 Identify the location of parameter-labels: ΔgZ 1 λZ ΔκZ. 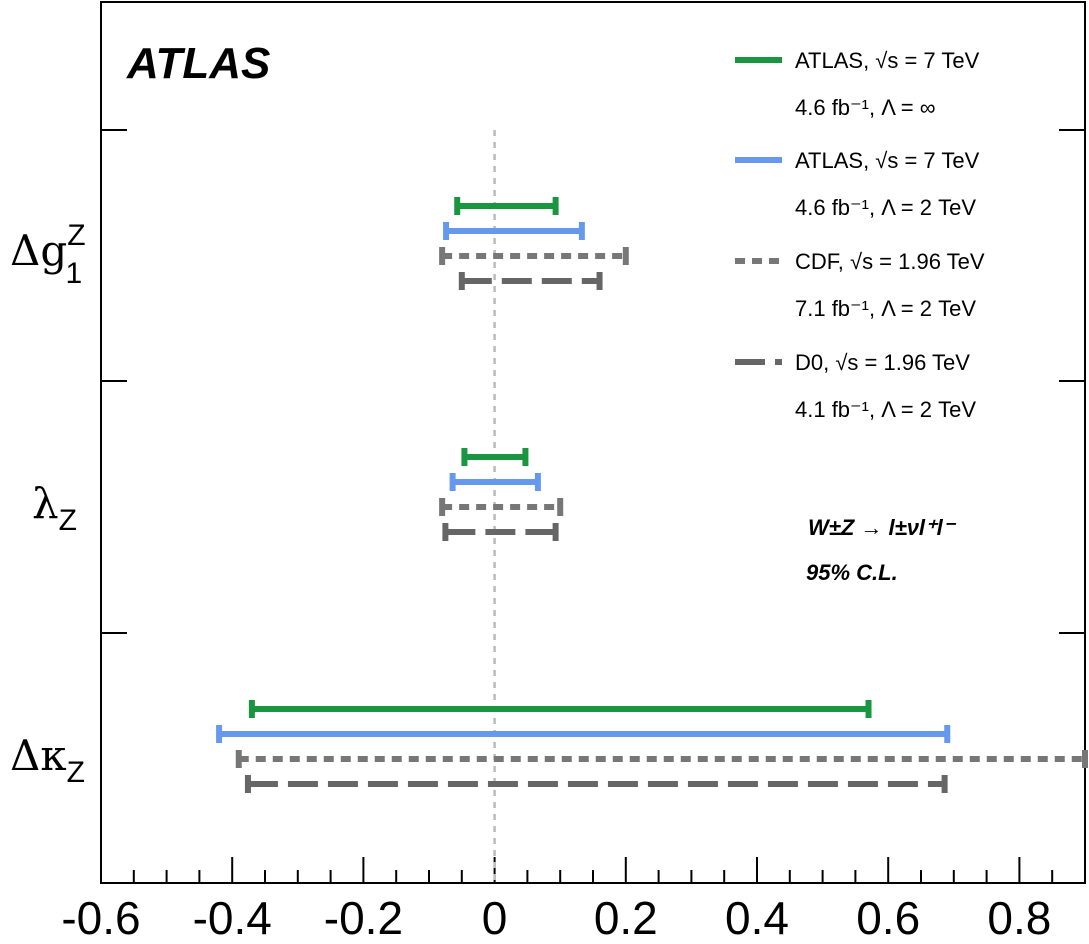
(48, 504).